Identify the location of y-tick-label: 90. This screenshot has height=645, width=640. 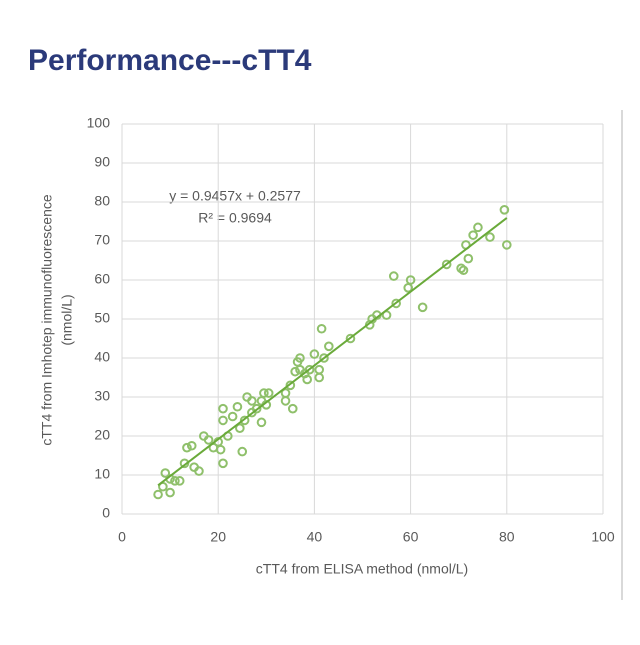
(102, 162).